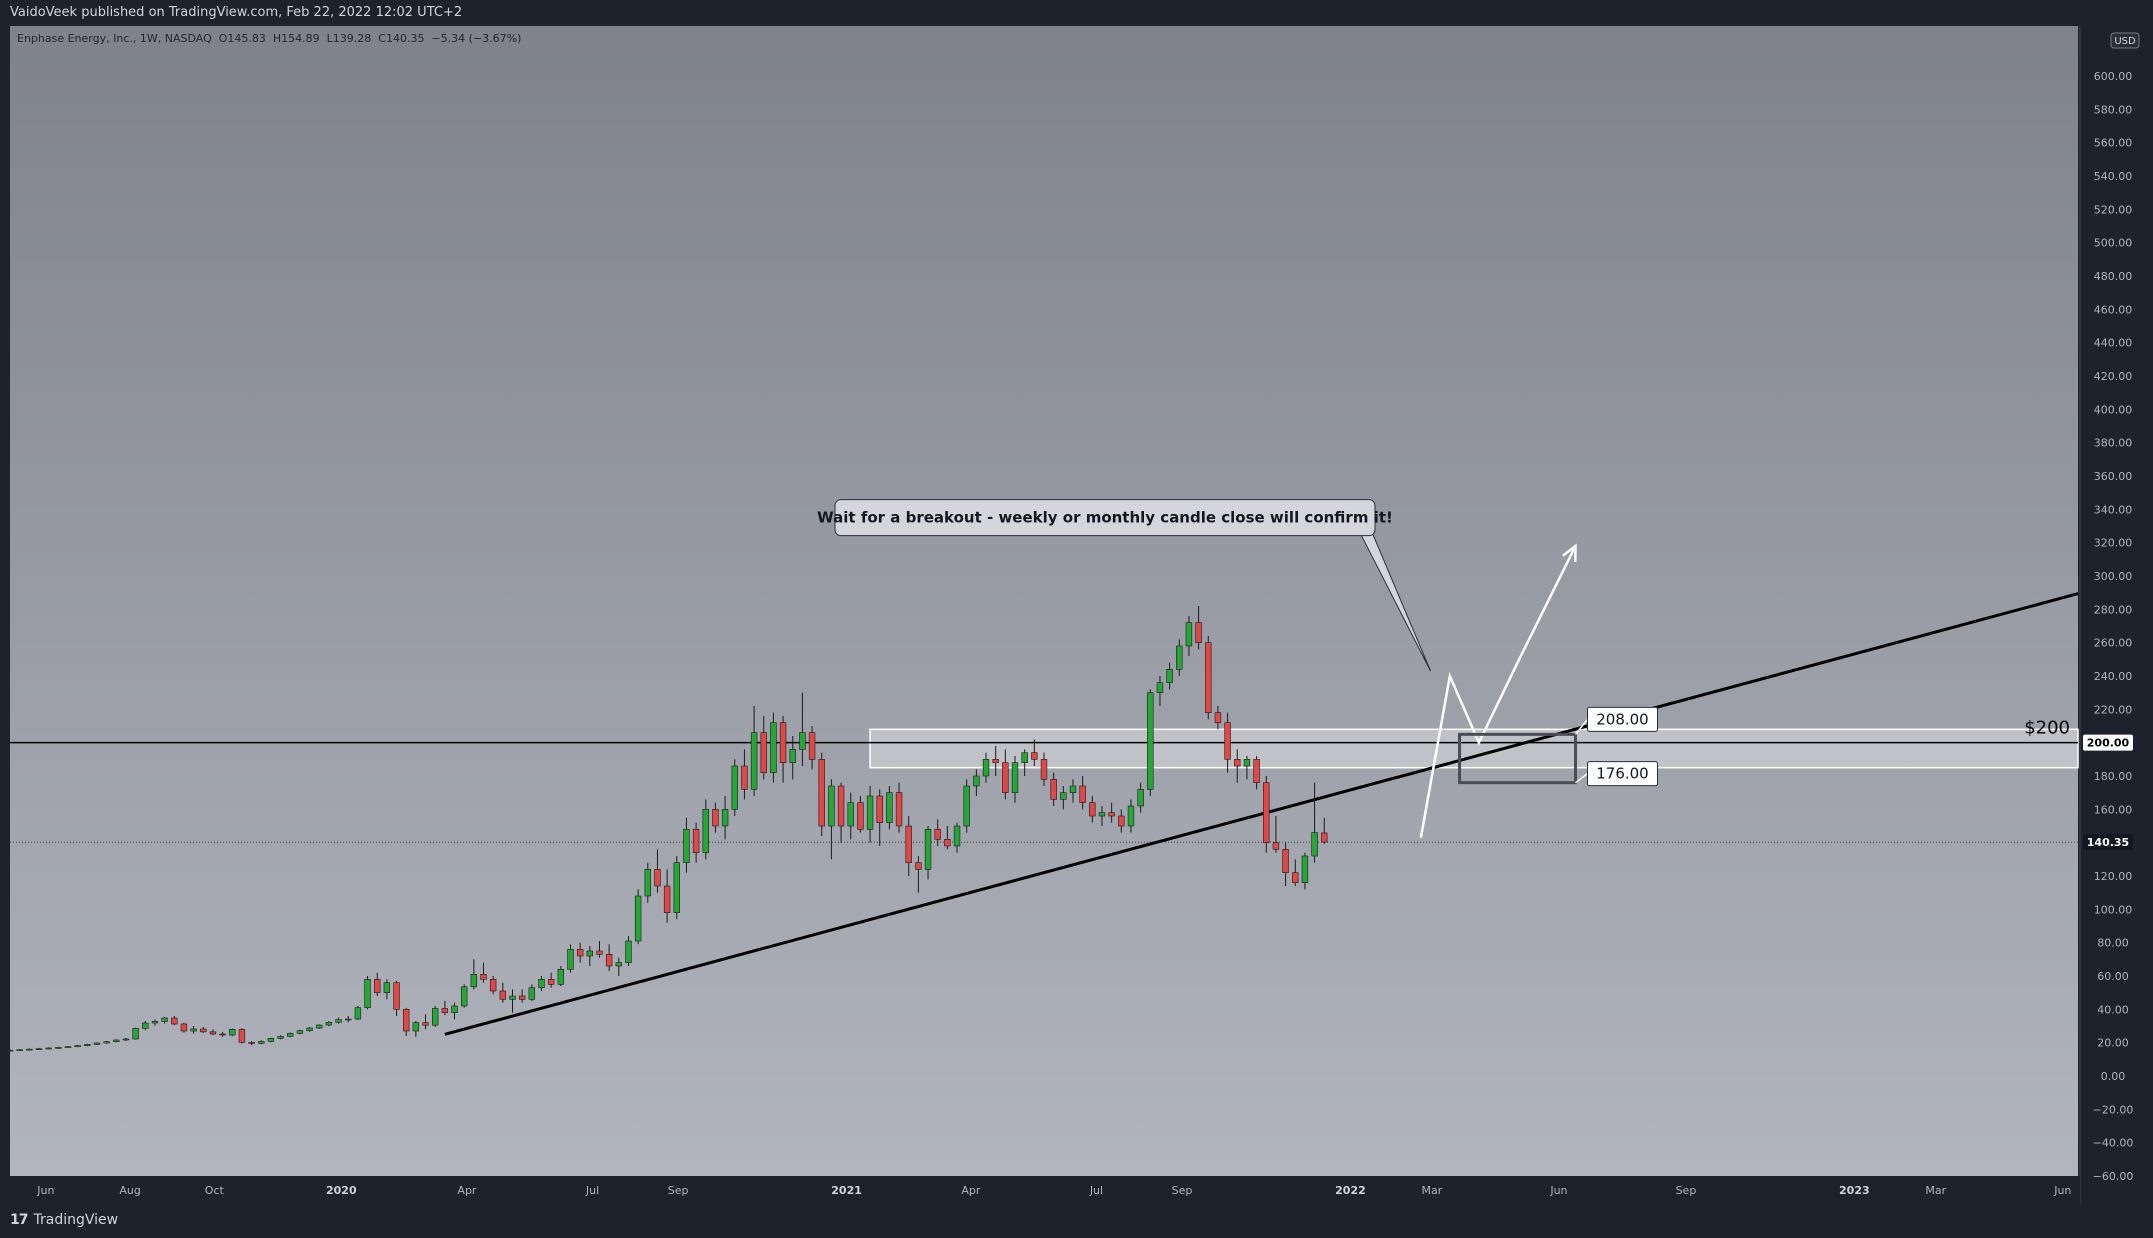  I want to click on tradingview-brand: 17 TradingView, so click(64, 1220).